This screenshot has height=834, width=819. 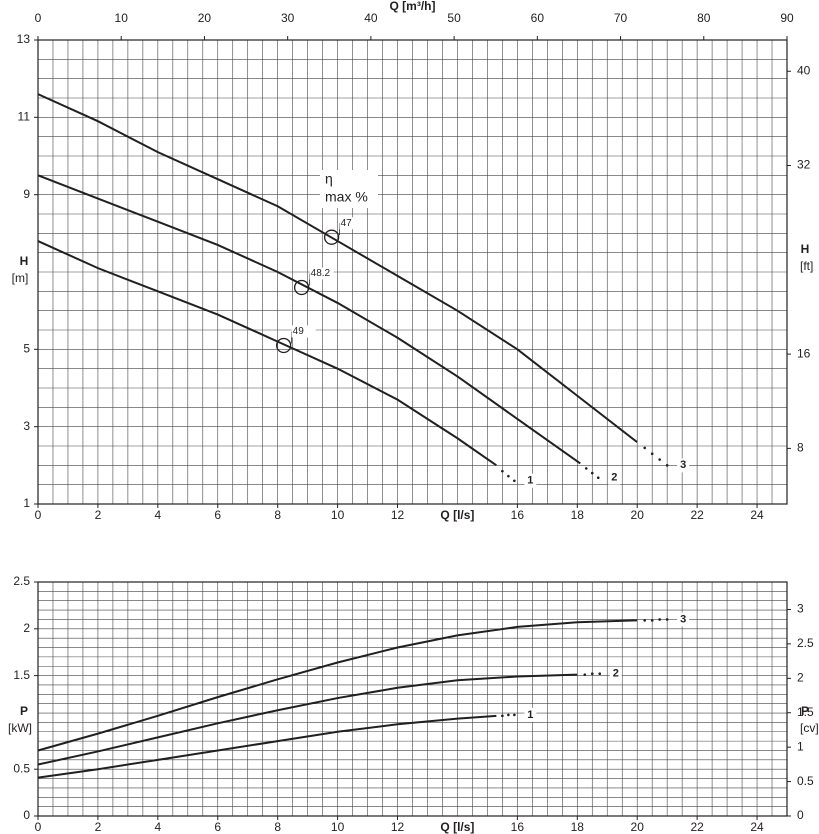 What do you see at coordinates (26, 194) in the screenshot?
I see `y-tick-label: 9` at bounding box center [26, 194].